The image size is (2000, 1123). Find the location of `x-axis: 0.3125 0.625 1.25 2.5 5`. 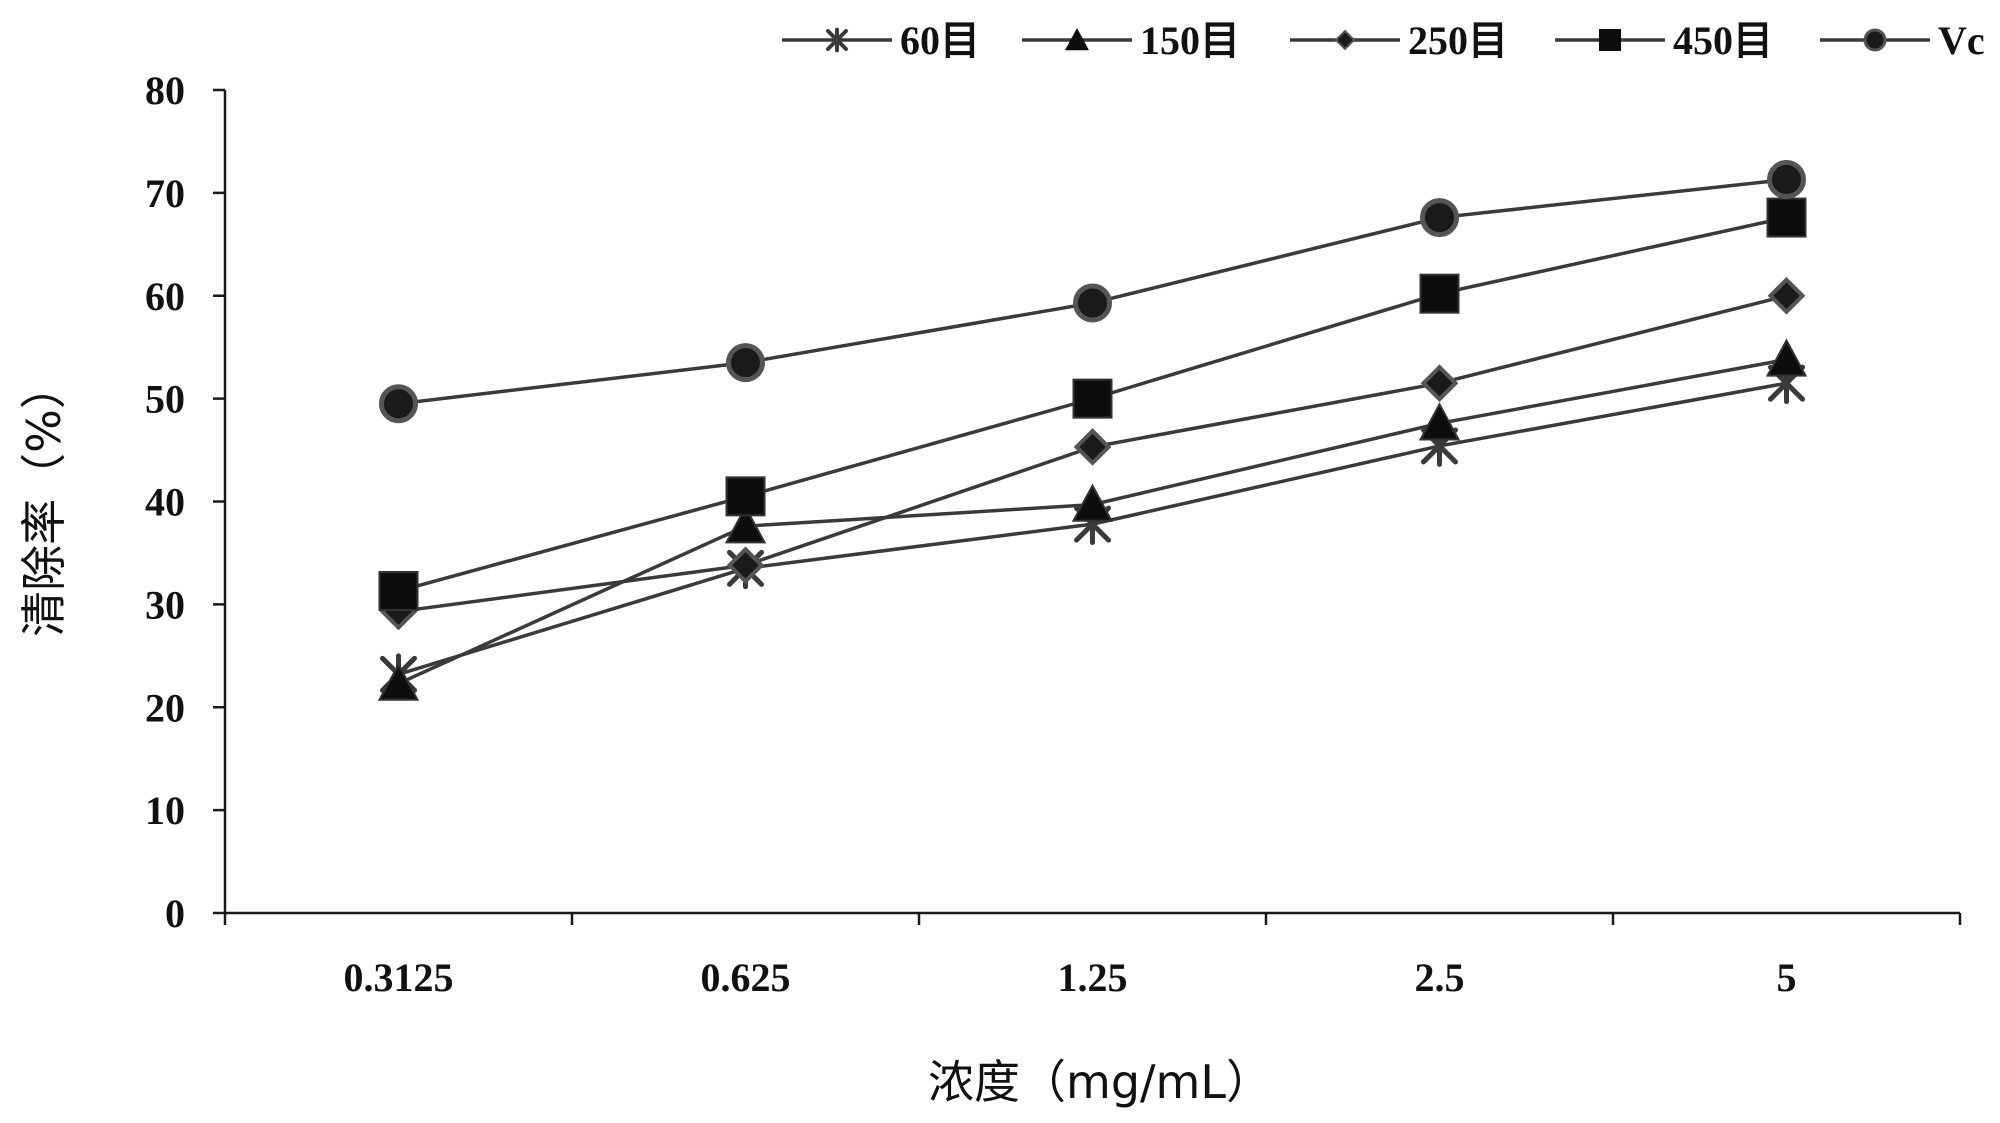

x-axis: 0.3125 0.625 1.25 2.5 5 is located at coordinates (1092, 955).